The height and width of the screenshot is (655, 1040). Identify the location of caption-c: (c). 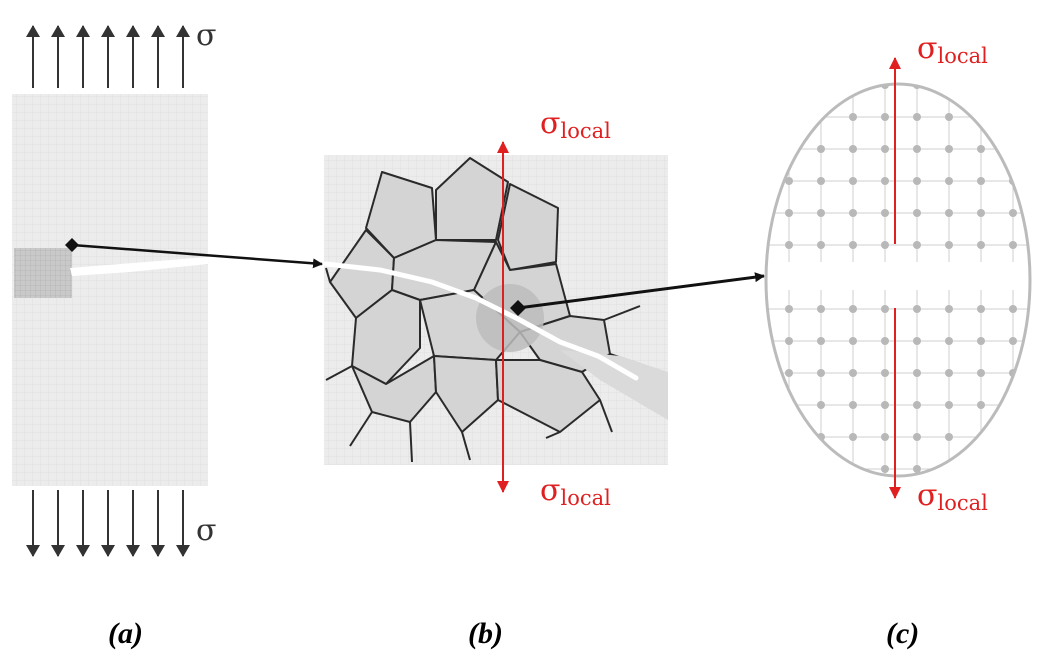
(902, 633).